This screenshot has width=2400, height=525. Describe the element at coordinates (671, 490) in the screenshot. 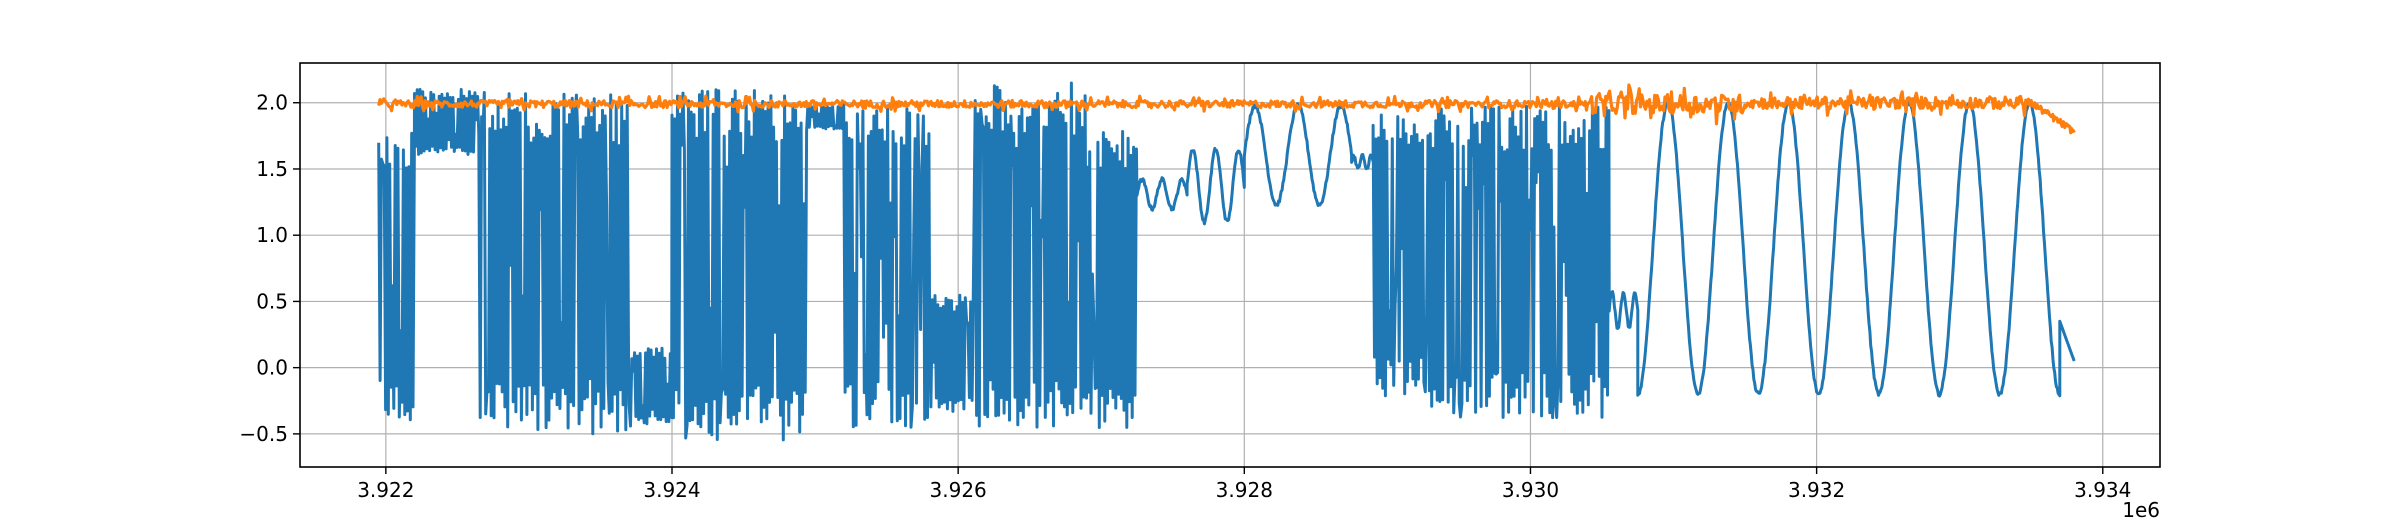

I see `x-tick-label: 3.924` at that location.